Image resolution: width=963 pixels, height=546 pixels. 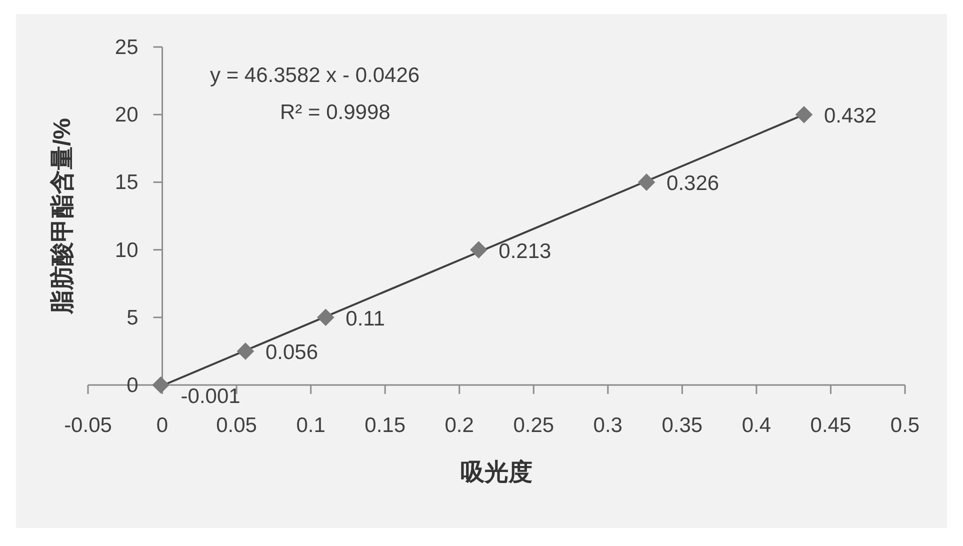 What do you see at coordinates (693, 184) in the screenshot?
I see `annotation: 0.326` at bounding box center [693, 184].